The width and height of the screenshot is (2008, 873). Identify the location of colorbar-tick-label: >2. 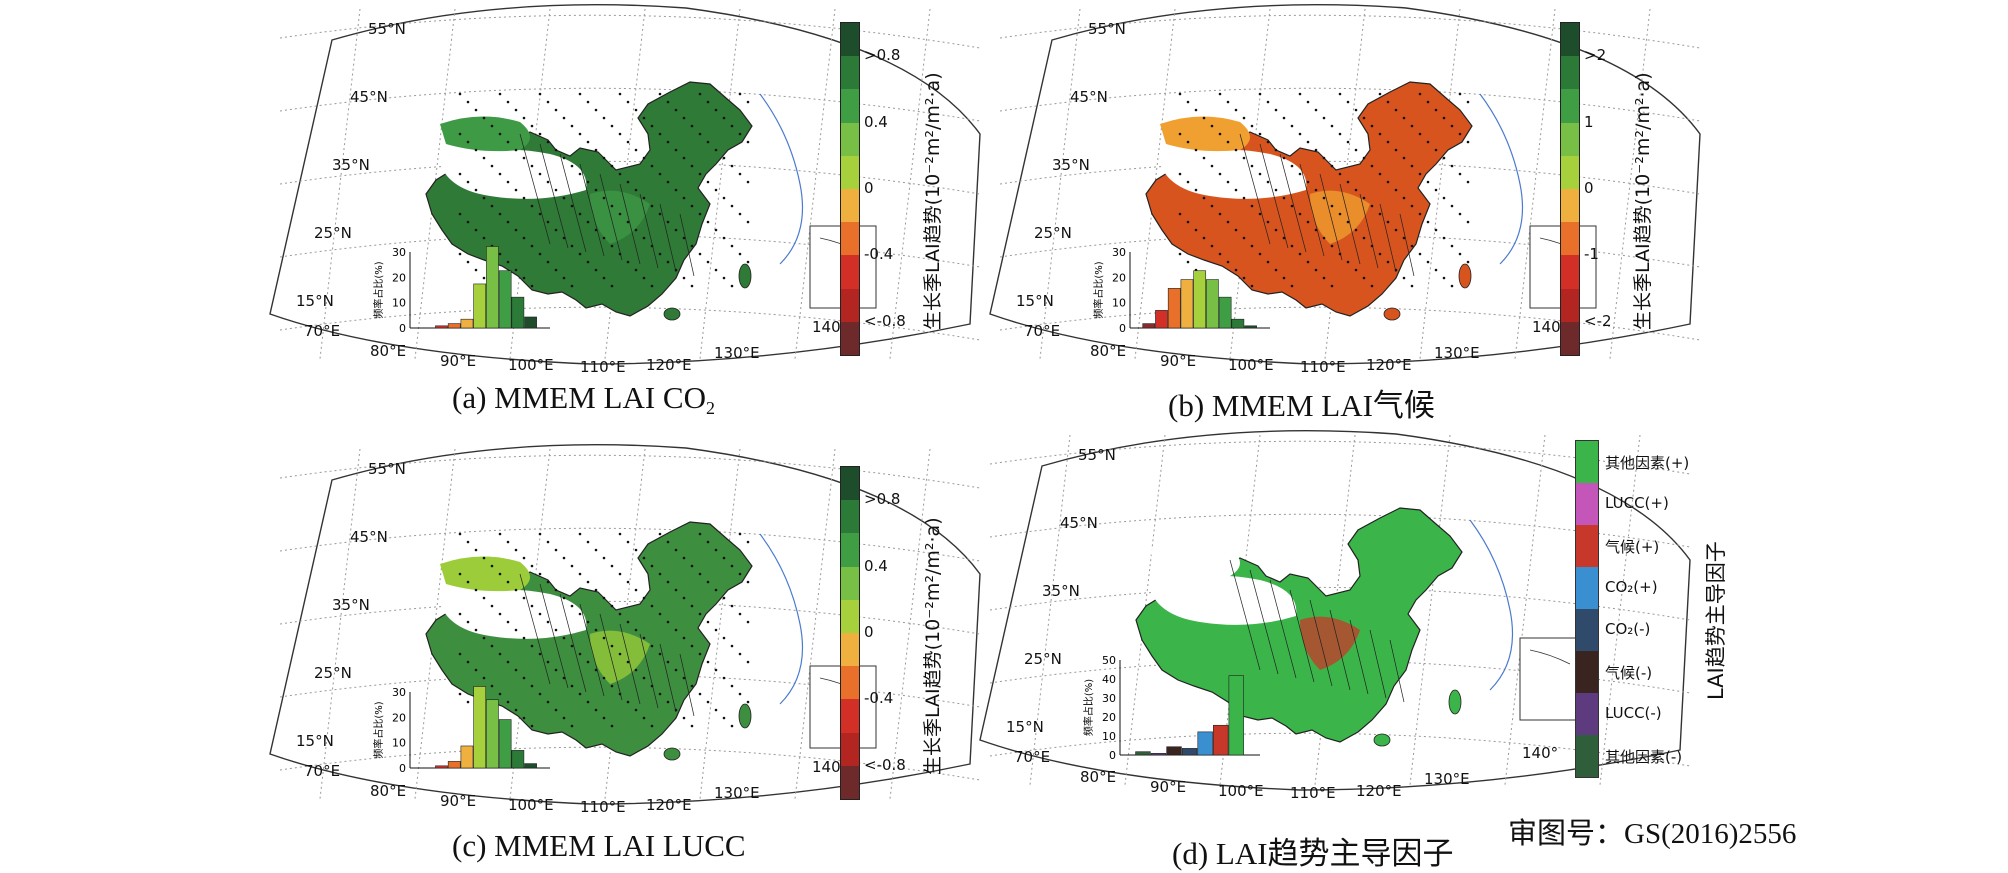
(1595, 55).